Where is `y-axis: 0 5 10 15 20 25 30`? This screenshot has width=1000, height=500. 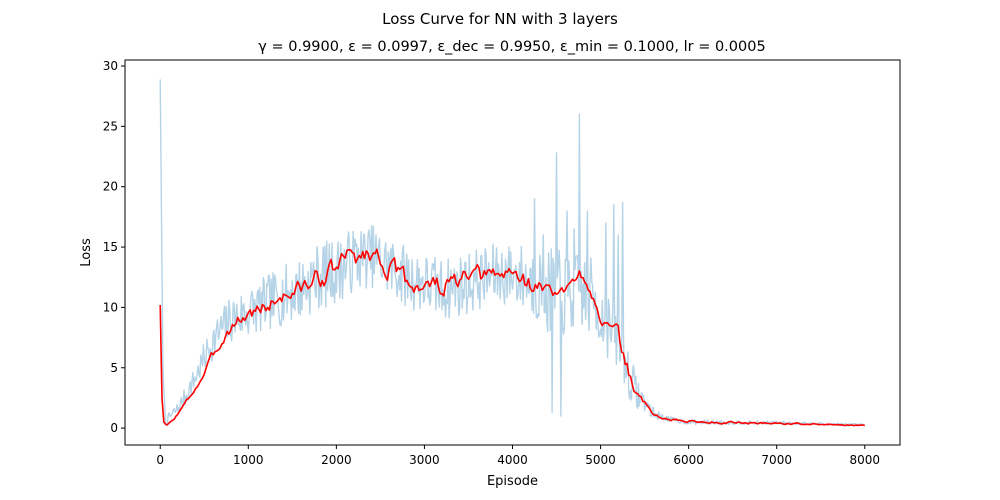 y-axis: 0 5 10 15 20 25 30 is located at coordinates (114, 247).